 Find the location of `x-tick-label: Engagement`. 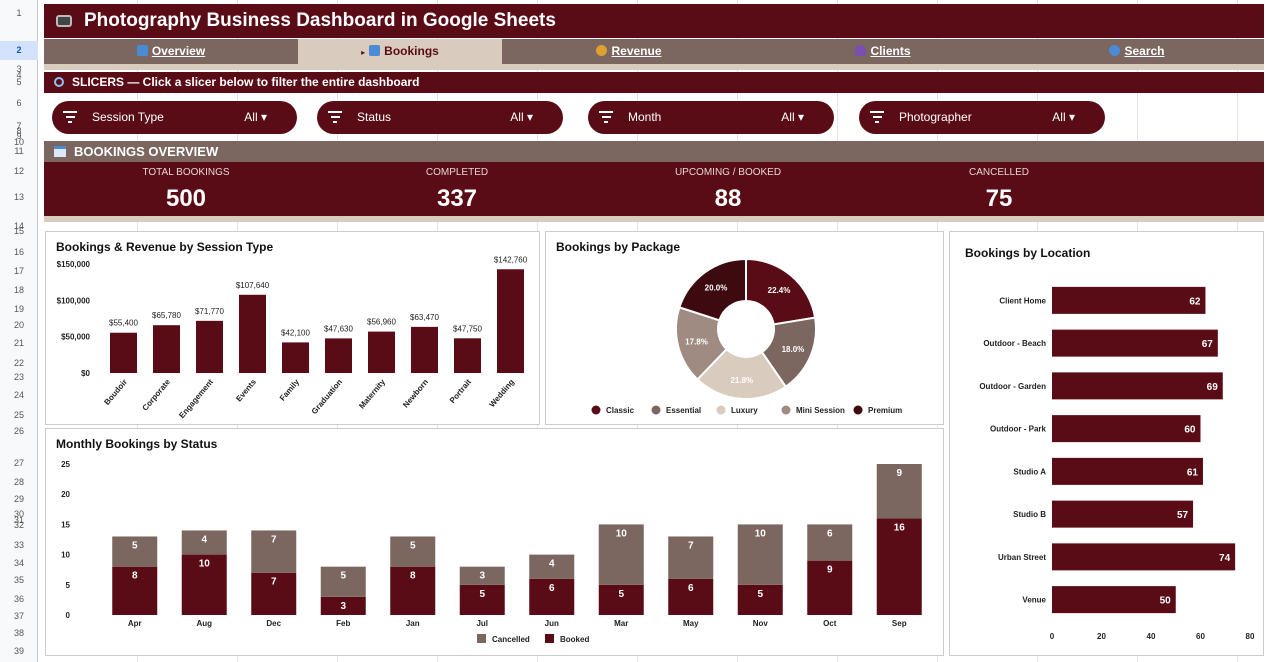

x-tick-label: Engagement is located at coordinates (196, 398).